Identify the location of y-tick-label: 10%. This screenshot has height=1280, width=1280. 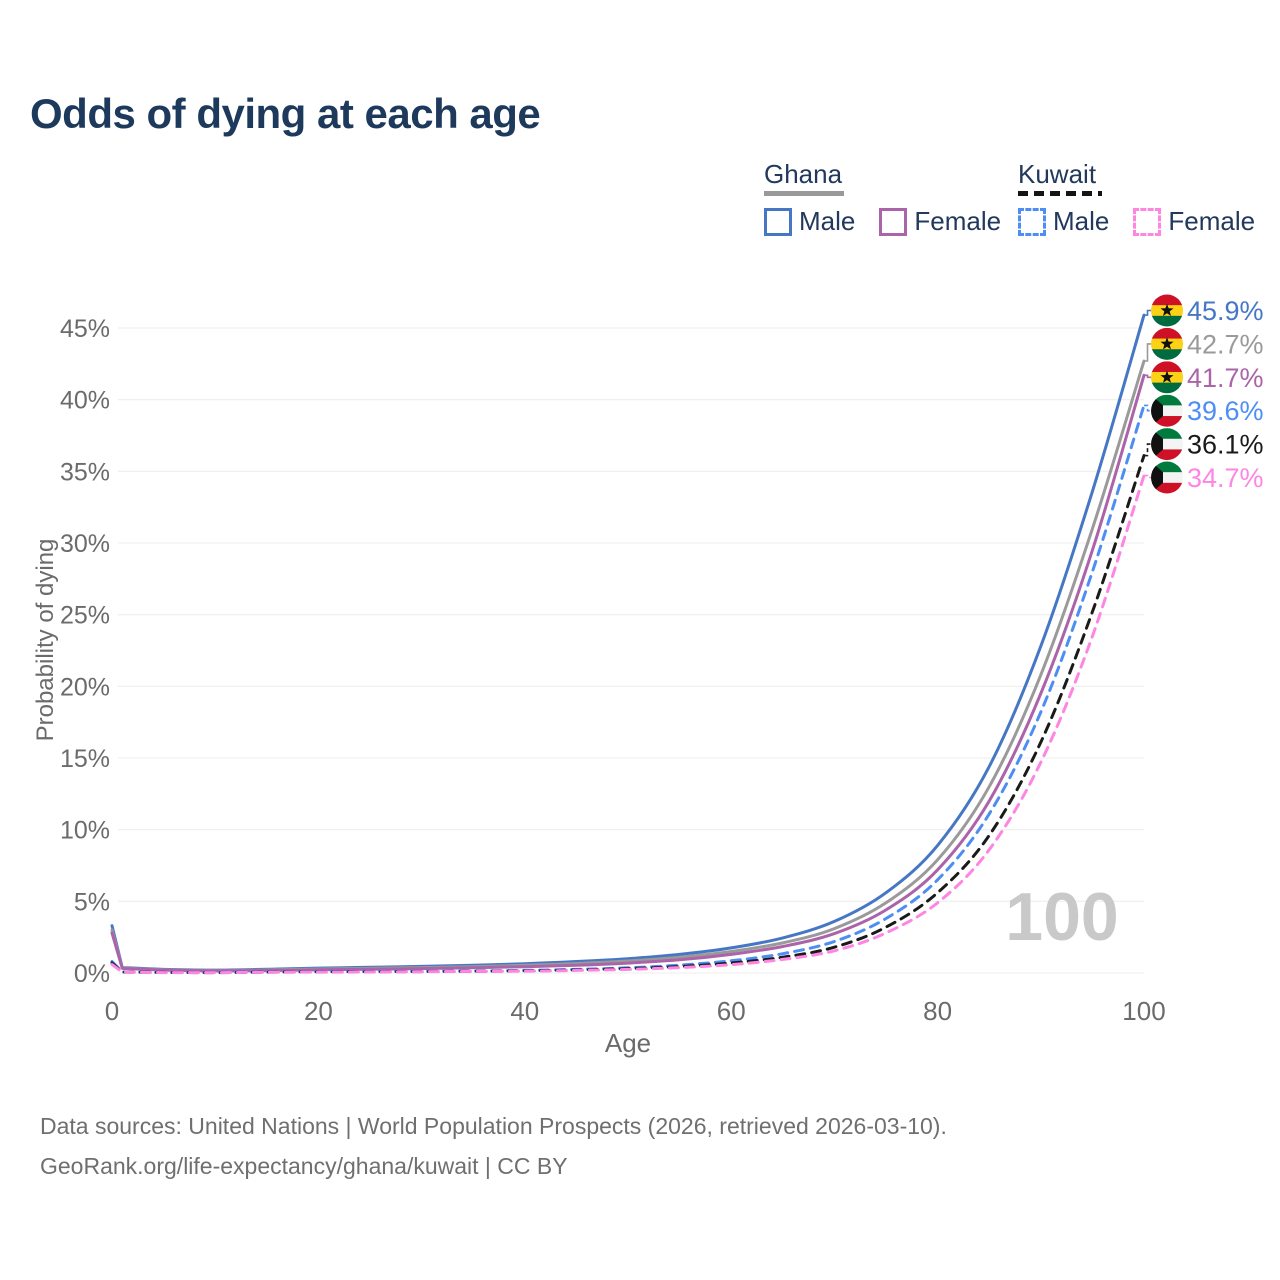
(85, 831).